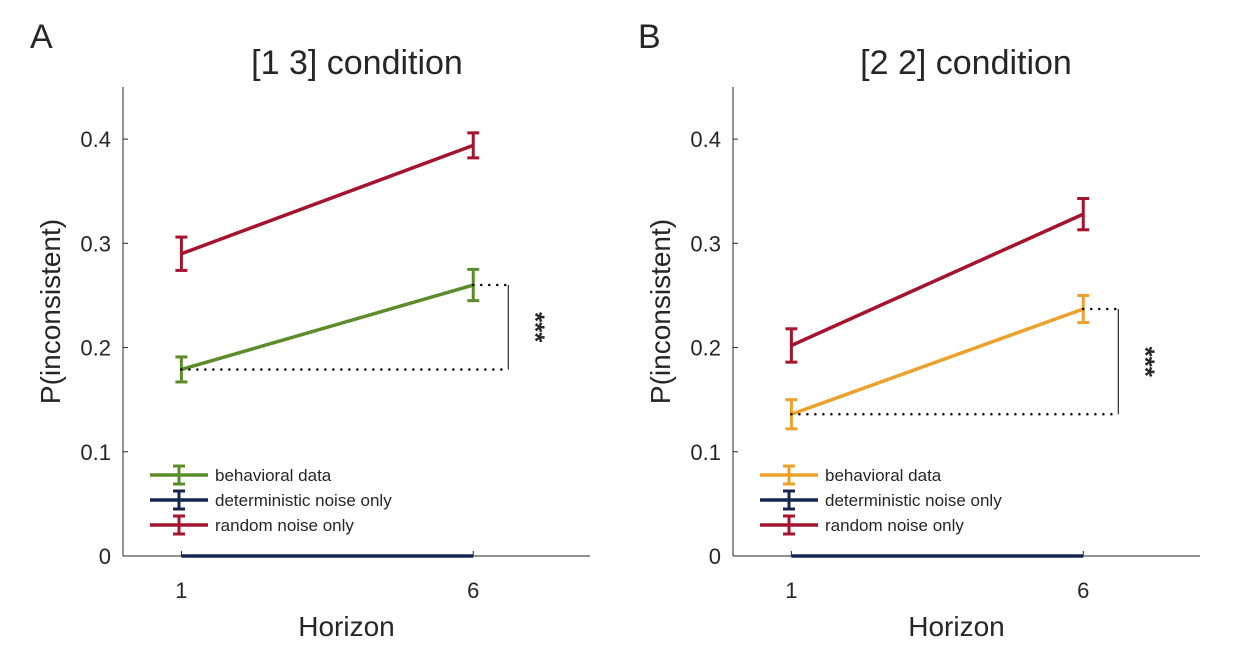 Image resolution: width=1234 pixels, height=669 pixels. Describe the element at coordinates (966, 63) in the screenshot. I see `chart-title: [2 2] condition` at that location.